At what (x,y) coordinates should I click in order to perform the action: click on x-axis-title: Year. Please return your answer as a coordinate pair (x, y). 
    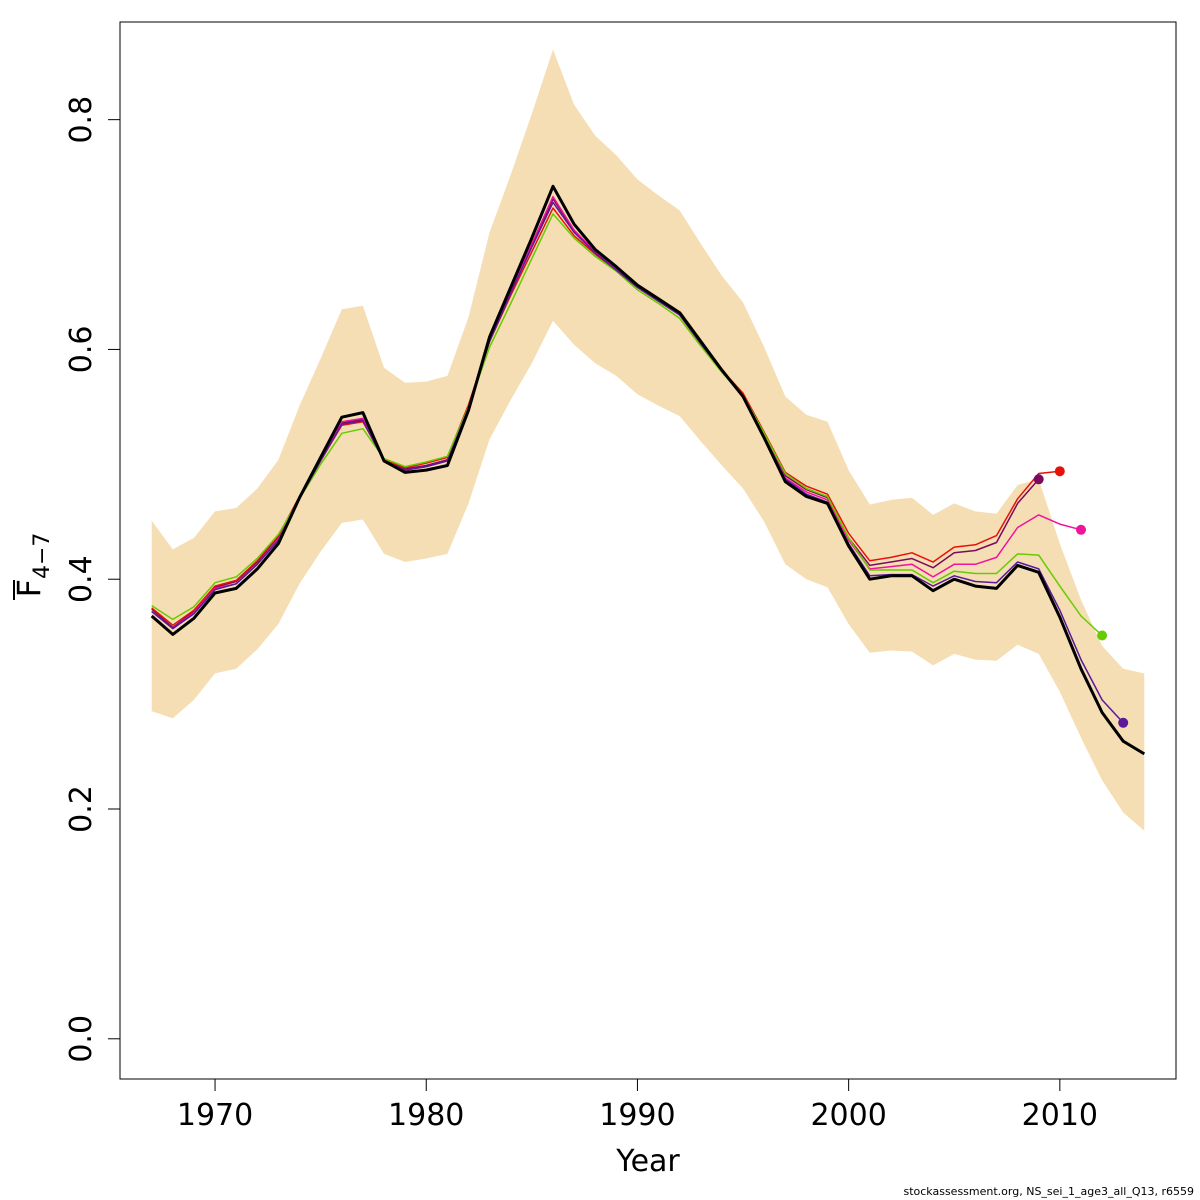
    Looking at the image, I should click on (647, 1161).